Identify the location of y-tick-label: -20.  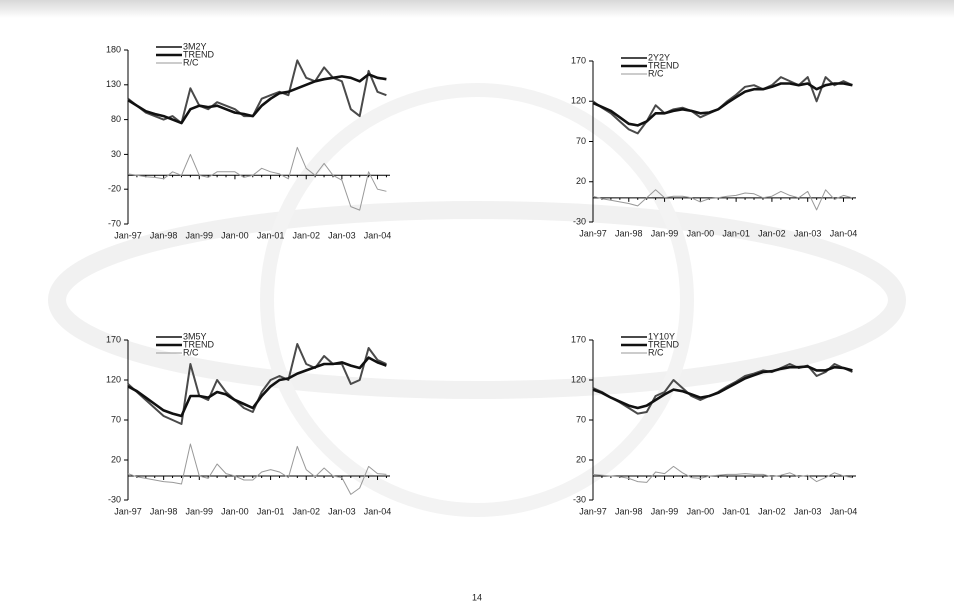
(114, 189).